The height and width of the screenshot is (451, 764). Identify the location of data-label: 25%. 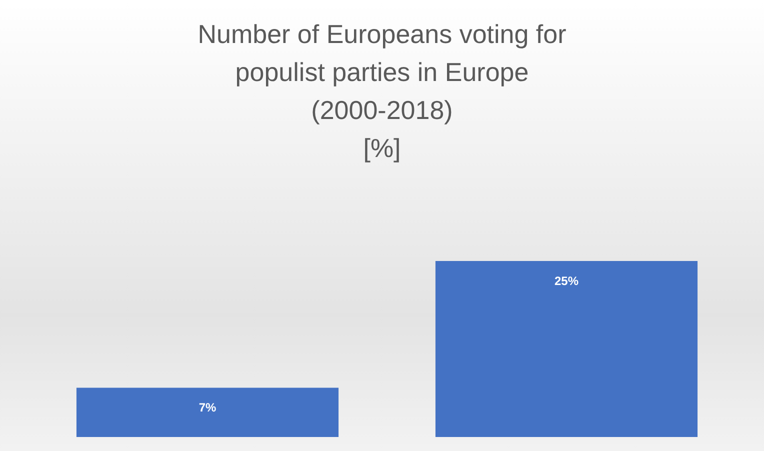
(566, 281).